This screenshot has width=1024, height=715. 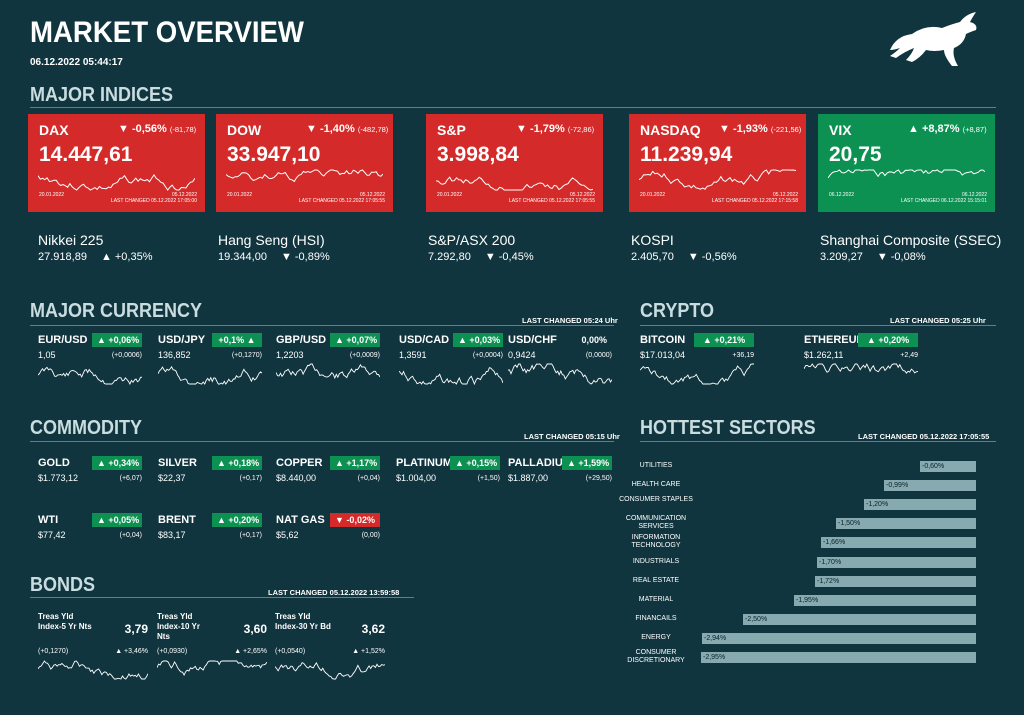 I want to click on secondary-index-change: ▼ -0,89%, so click(x=305, y=257).